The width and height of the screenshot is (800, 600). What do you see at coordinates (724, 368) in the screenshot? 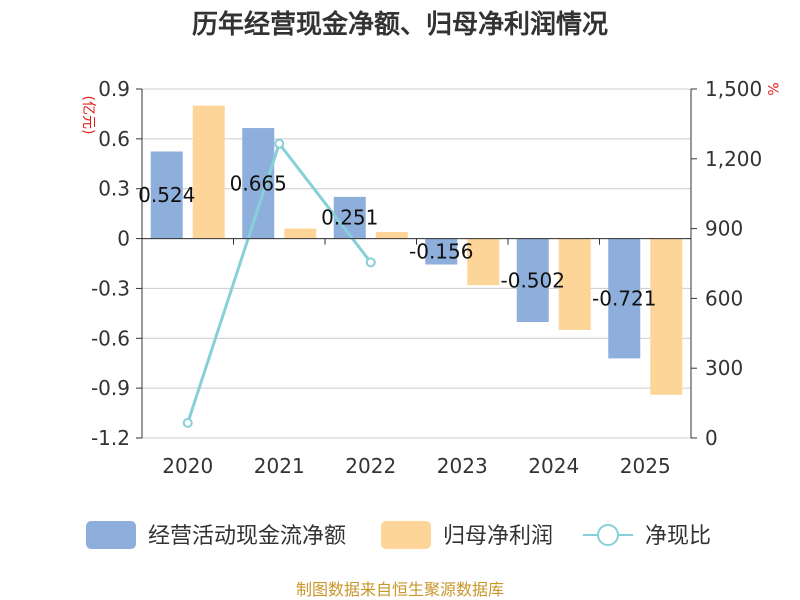
I see `right-tick-label: 300` at bounding box center [724, 368].